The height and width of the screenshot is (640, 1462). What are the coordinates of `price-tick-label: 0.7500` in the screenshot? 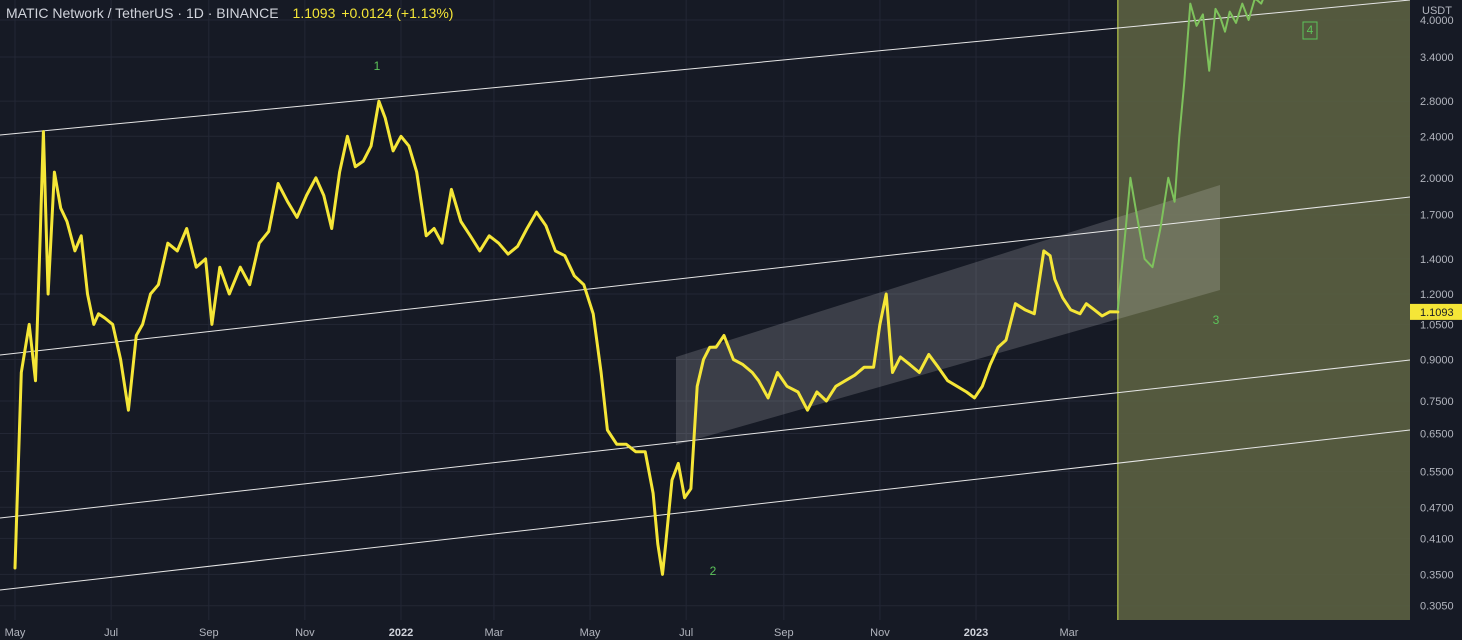 It's located at (1437, 402).